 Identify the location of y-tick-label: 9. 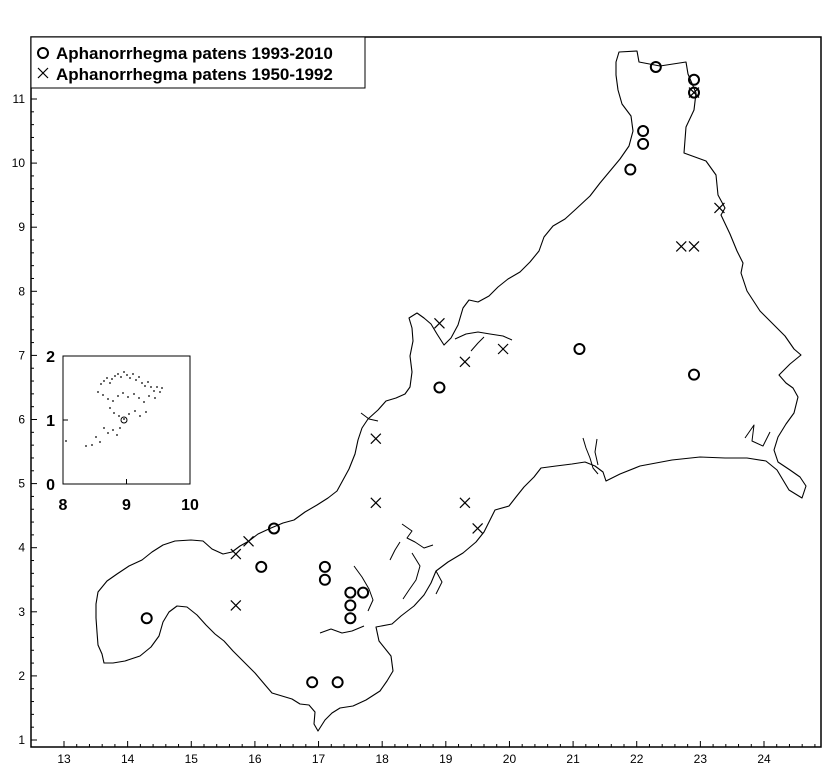
(21, 227).